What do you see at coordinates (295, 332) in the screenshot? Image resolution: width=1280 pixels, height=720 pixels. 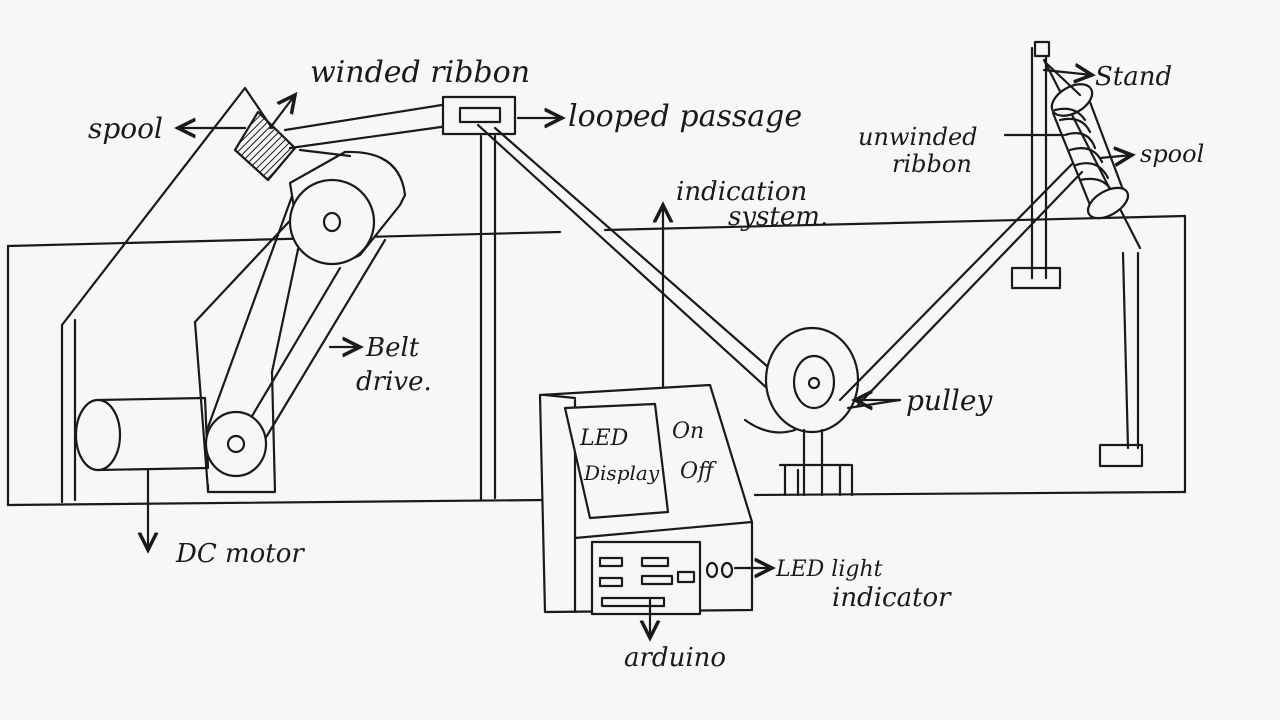 I see `belt-drive` at bounding box center [295, 332].